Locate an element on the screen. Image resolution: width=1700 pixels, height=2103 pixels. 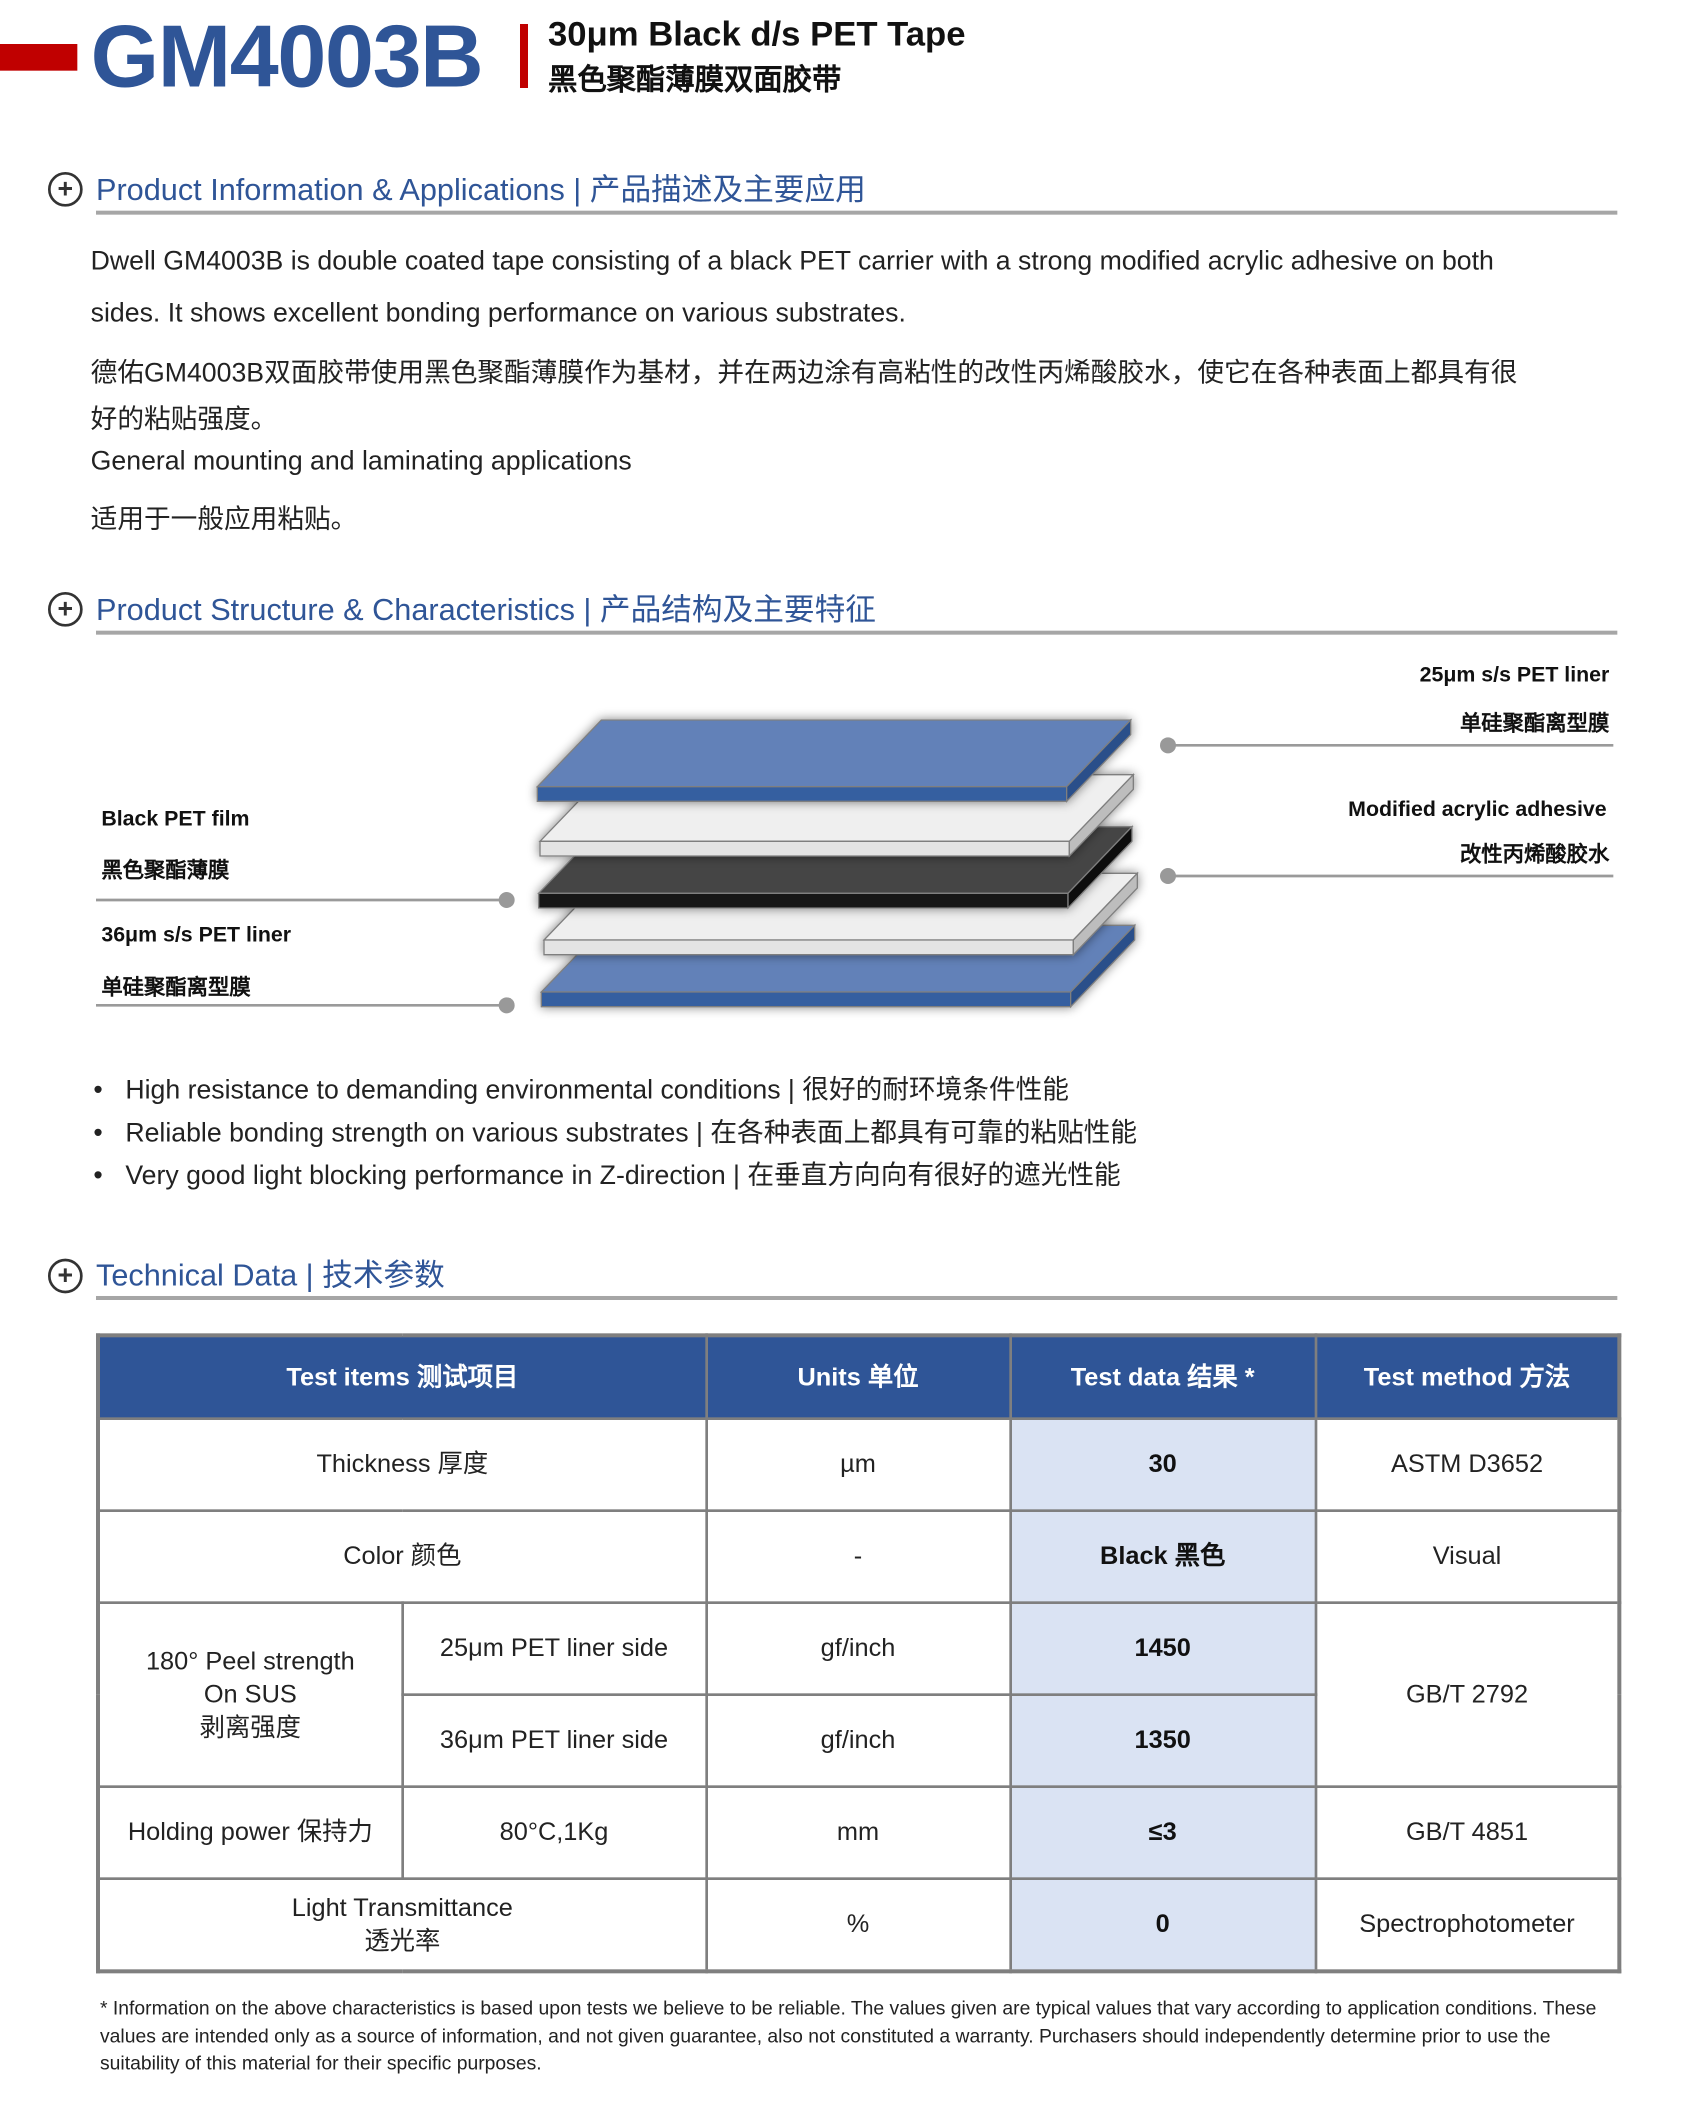
header-test-items: Test items 测试项目 is located at coordinates (402, 1377).